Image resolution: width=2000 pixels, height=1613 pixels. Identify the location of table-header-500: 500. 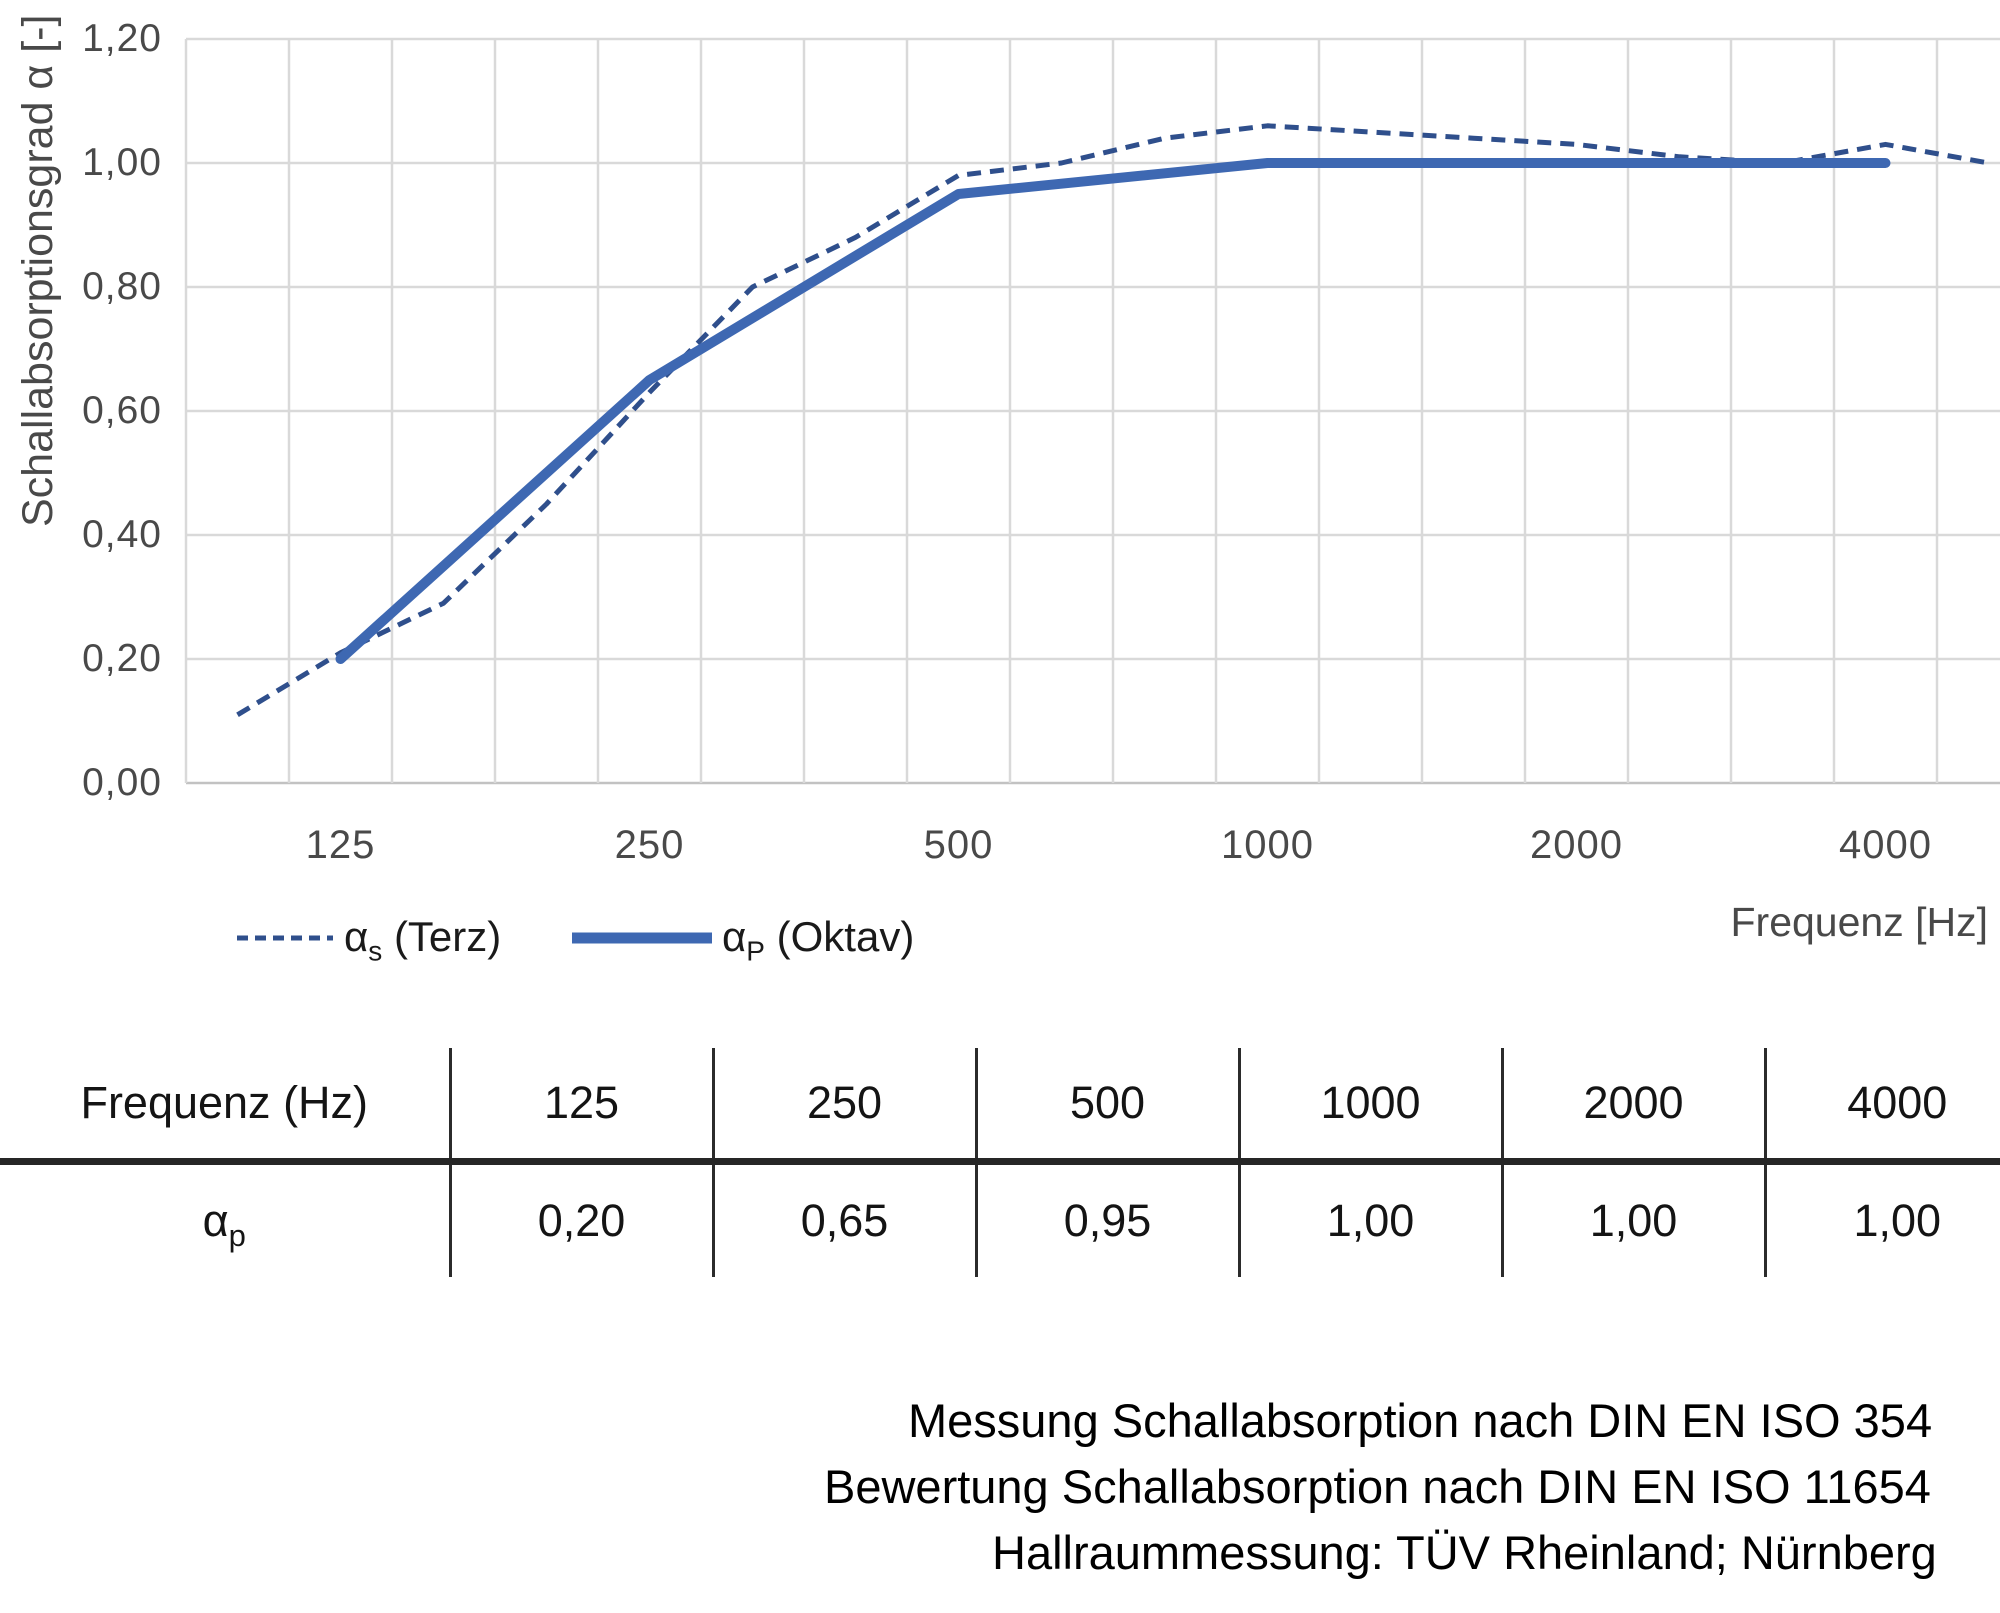
(1106, 1106).